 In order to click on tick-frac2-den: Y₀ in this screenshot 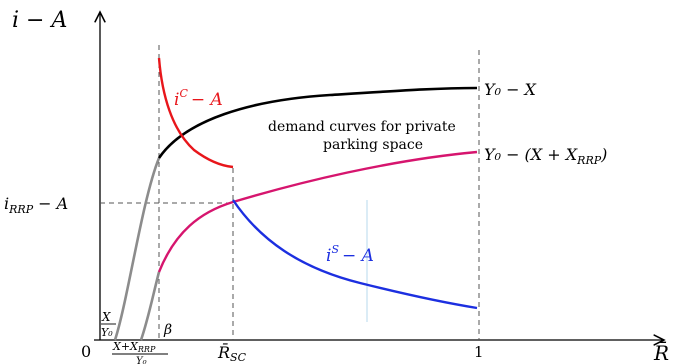, I will do `click(141, 360)`.